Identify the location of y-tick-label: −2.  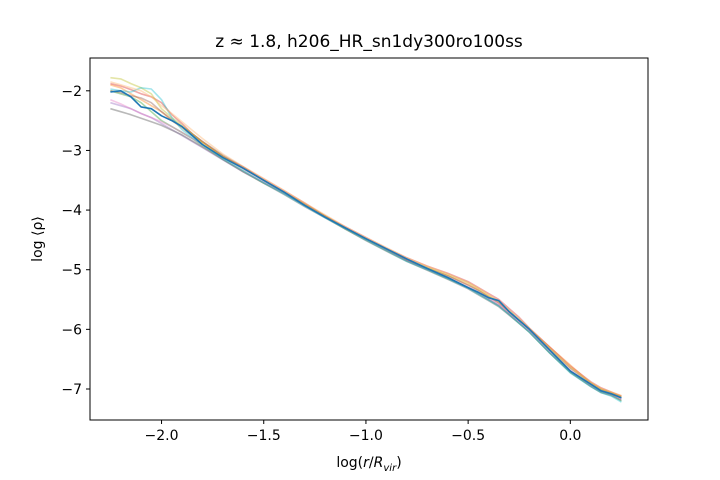
(71, 92).